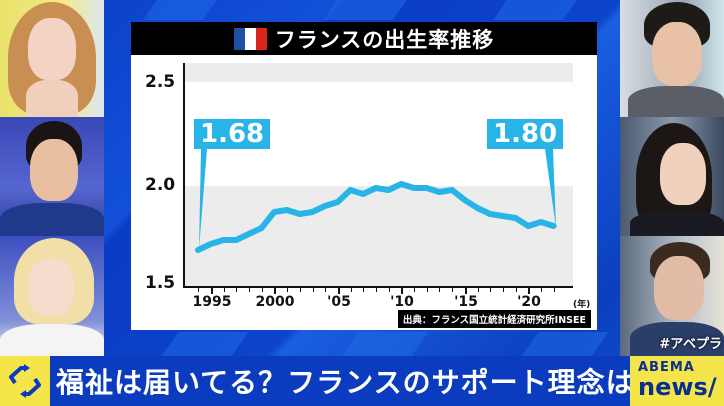 The height and width of the screenshot is (406, 724). I want to click on chart-title-bar: フランスの出生率推移, so click(364, 38).